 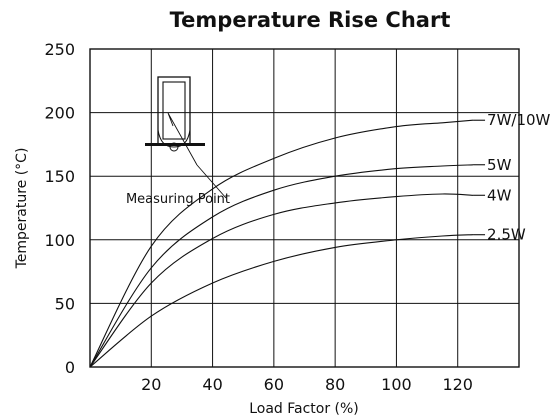 What do you see at coordinates (457, 384) in the screenshot?
I see `x-tick-label: 120` at bounding box center [457, 384].